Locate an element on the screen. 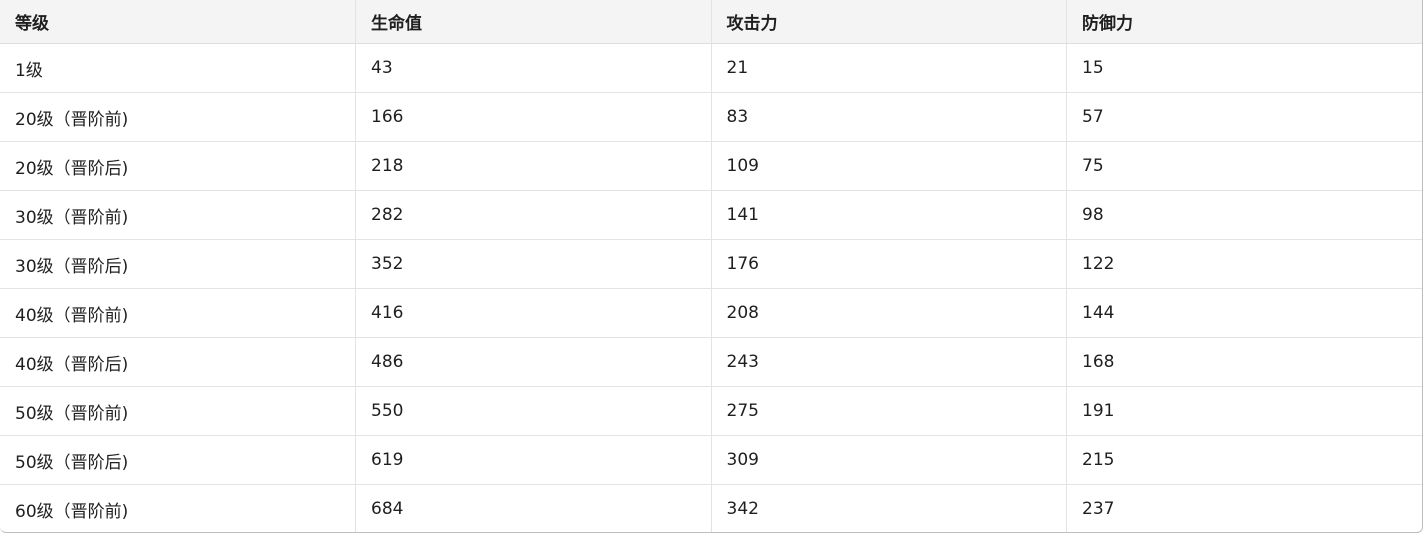 The width and height of the screenshot is (1425, 539). cell-defense: 215 is located at coordinates (1244, 460).